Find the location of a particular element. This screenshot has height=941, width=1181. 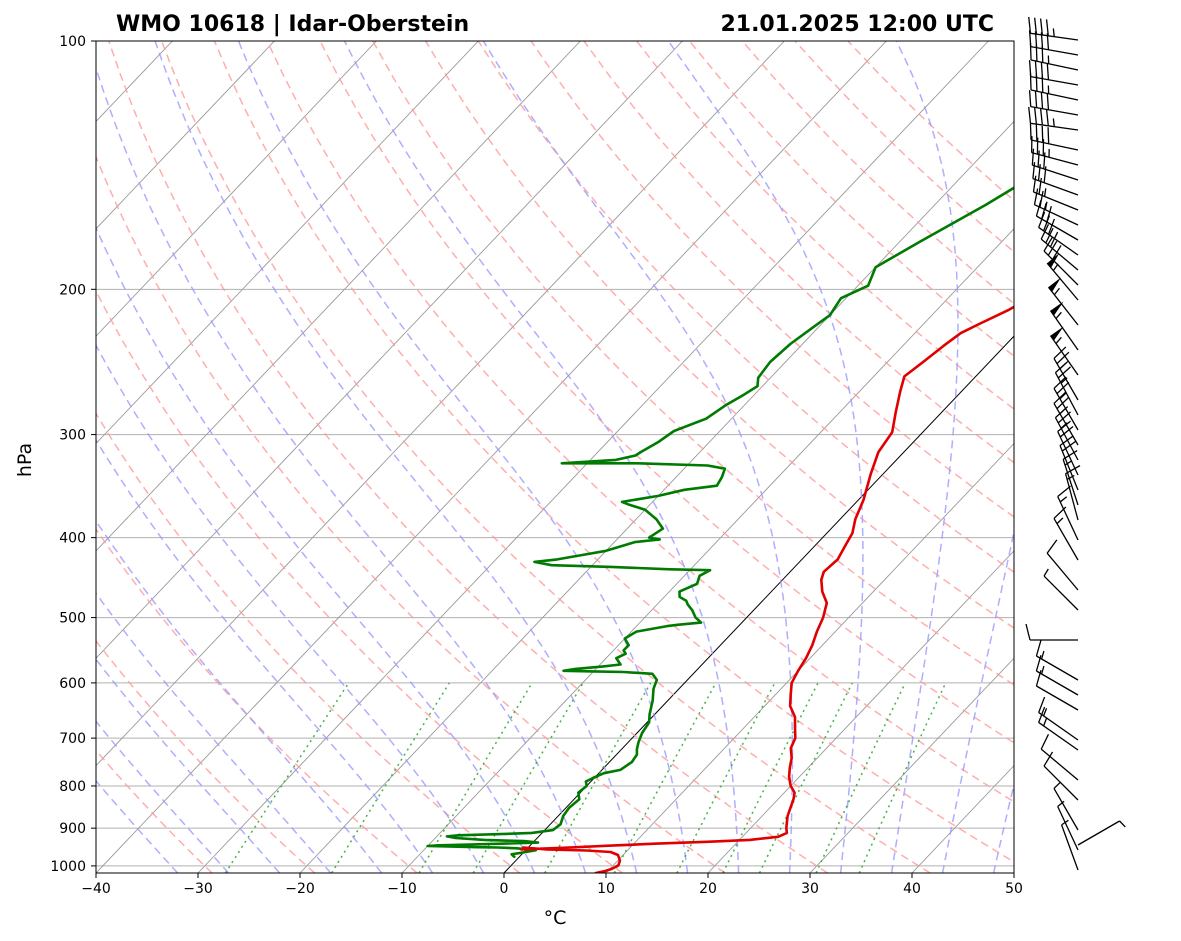

x-tick-label: 50 is located at coordinates (1014, 889).